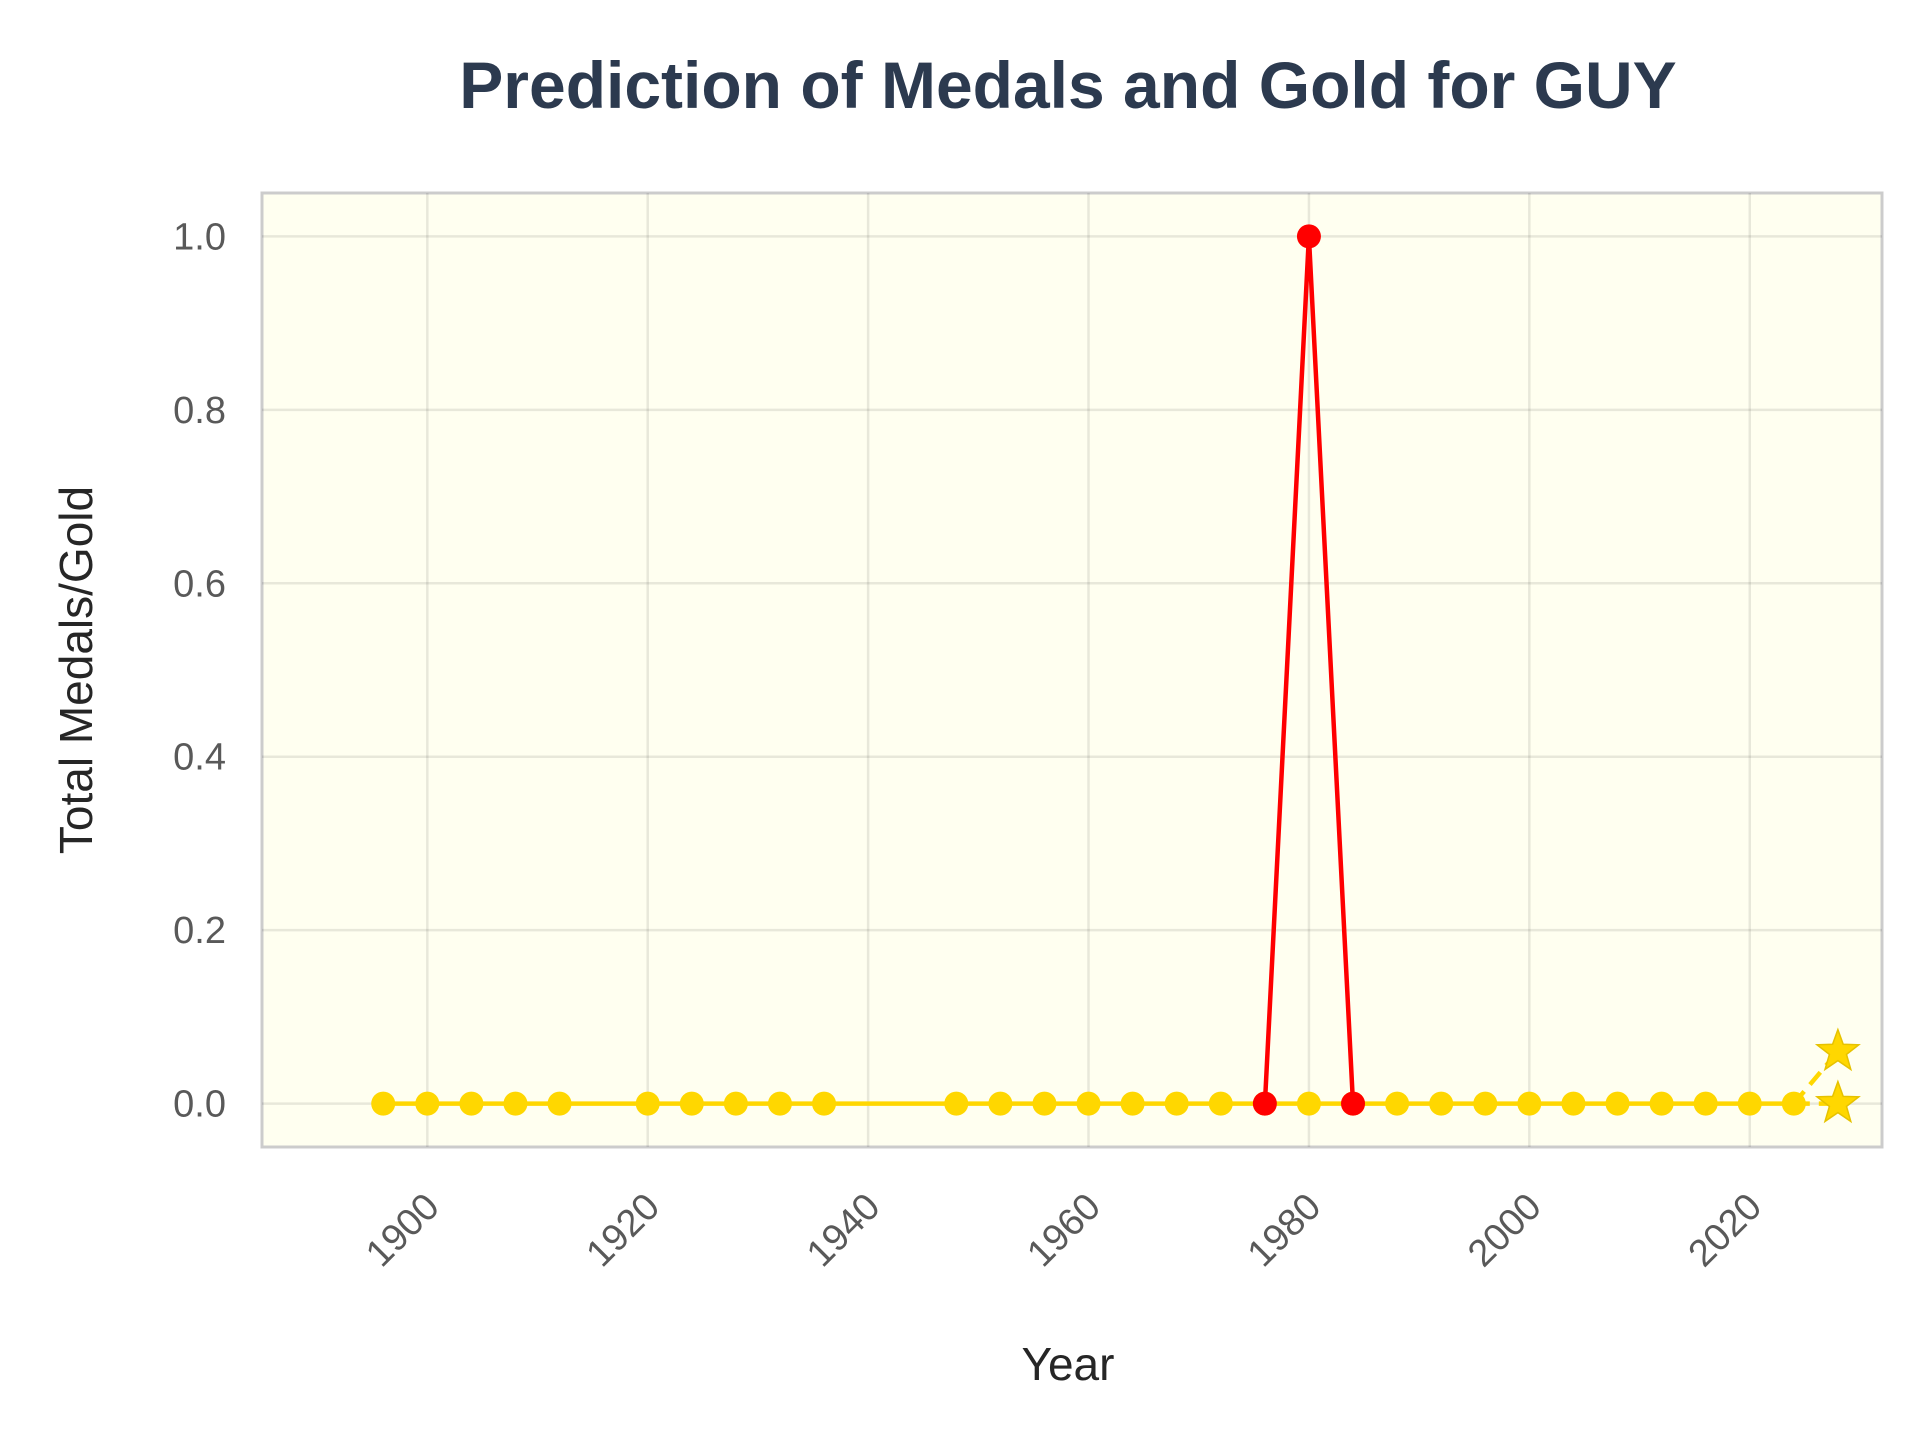  I want to click on y-tick-label: 0.2, so click(199, 931).